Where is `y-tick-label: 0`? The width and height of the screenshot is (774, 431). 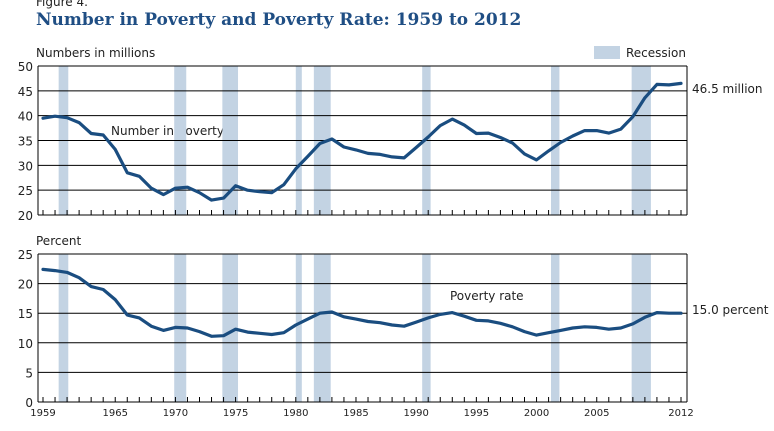
y-tick-label: 0 is located at coordinates (29, 403).